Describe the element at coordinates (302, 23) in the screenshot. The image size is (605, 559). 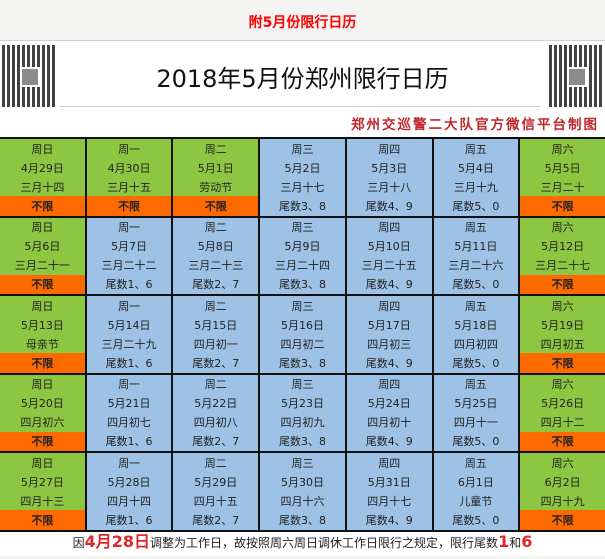
I see `page-title: 附5月份限行日历` at that location.